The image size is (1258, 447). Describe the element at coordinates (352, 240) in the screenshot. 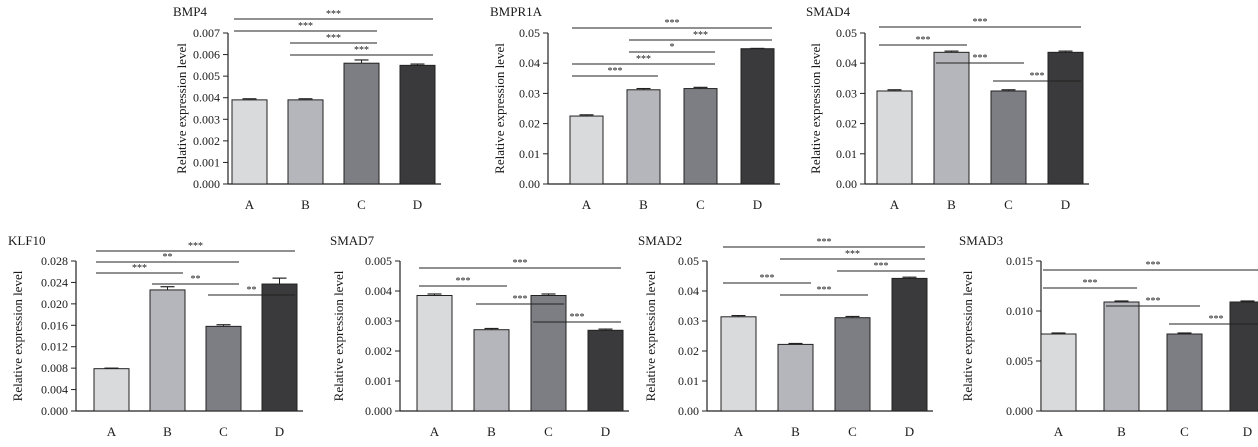

I see `chart-title: SMAD7` at that location.